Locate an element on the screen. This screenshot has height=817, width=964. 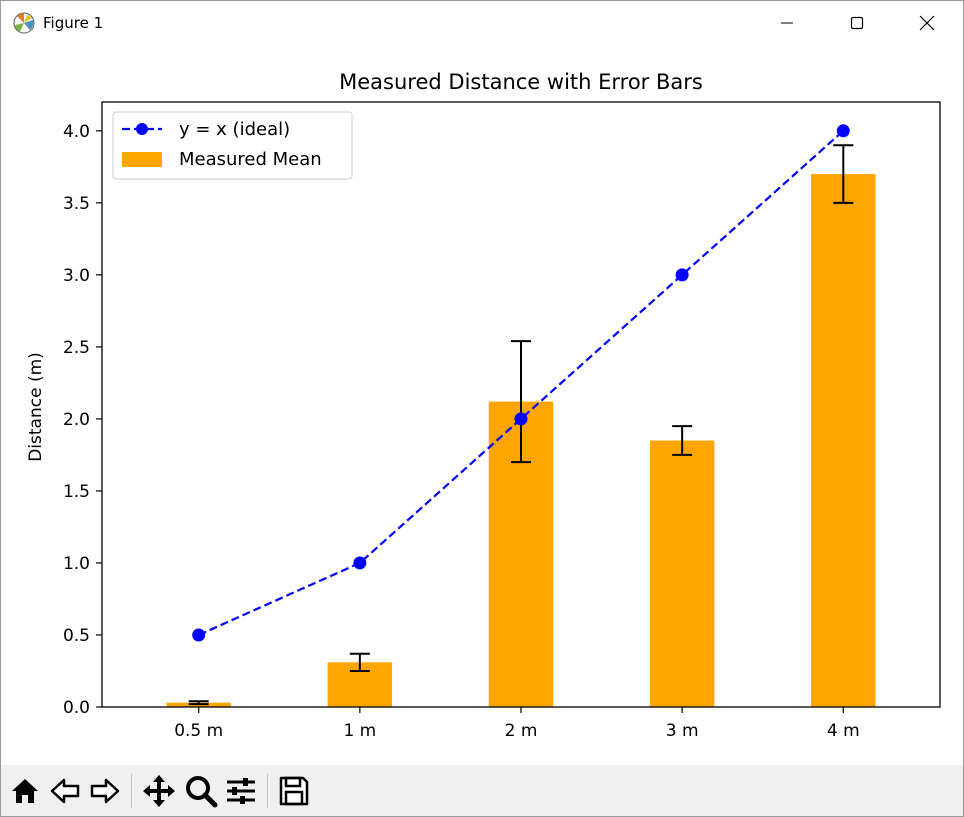
legend-bar-swatch is located at coordinates (142, 159).